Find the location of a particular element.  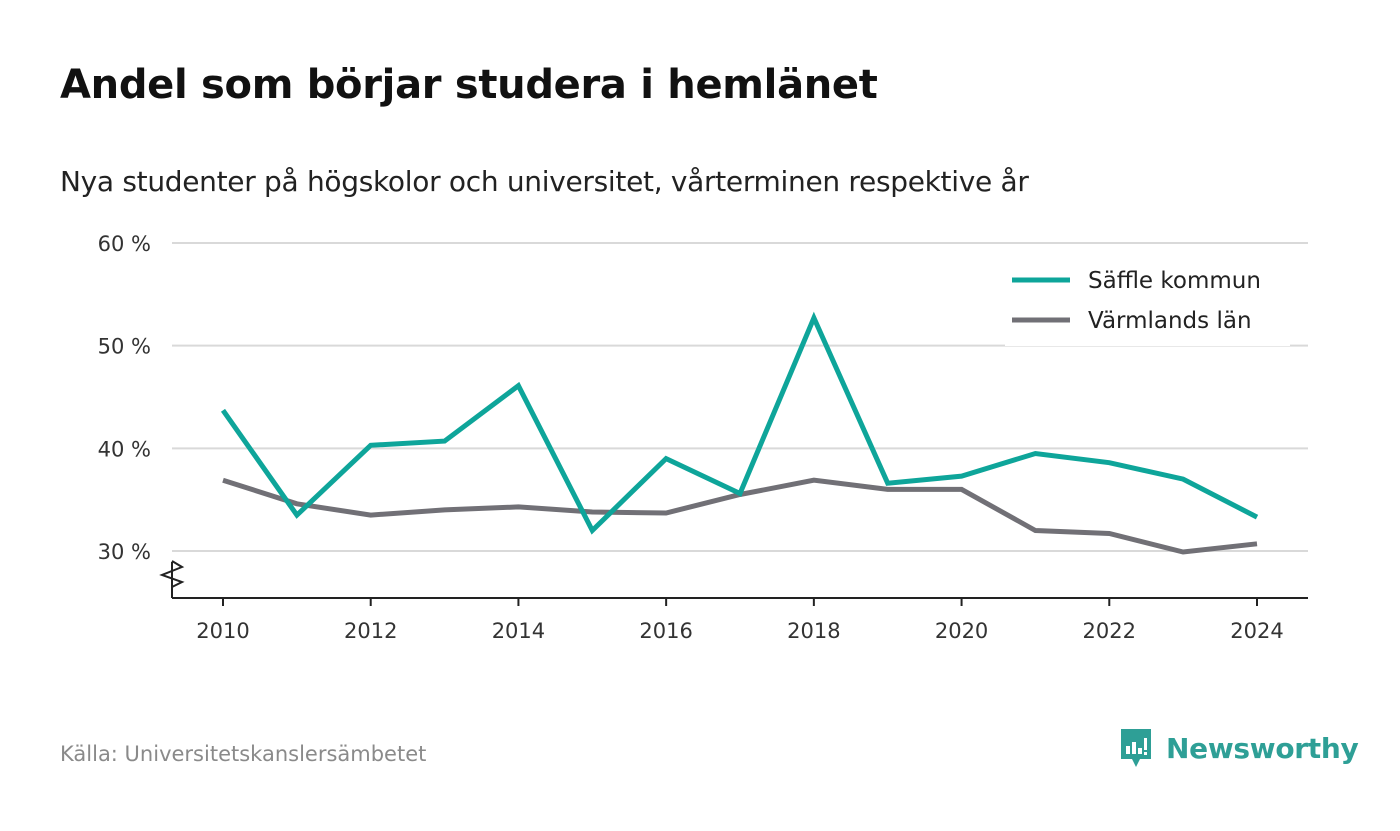

x-tick-label: 2012 is located at coordinates (370, 631).